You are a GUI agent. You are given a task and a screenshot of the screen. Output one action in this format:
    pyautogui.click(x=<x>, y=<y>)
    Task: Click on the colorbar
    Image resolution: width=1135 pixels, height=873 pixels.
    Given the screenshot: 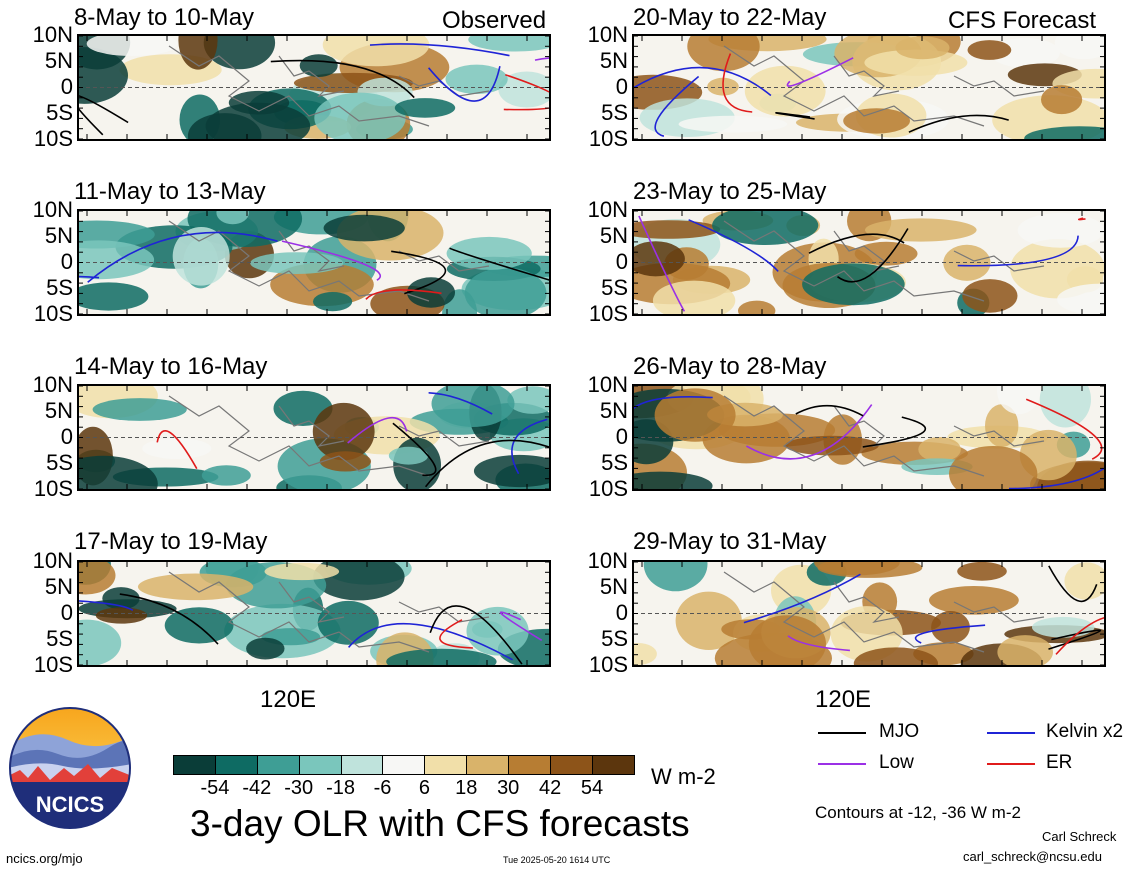 What is the action you would take?
    pyautogui.click(x=404, y=765)
    